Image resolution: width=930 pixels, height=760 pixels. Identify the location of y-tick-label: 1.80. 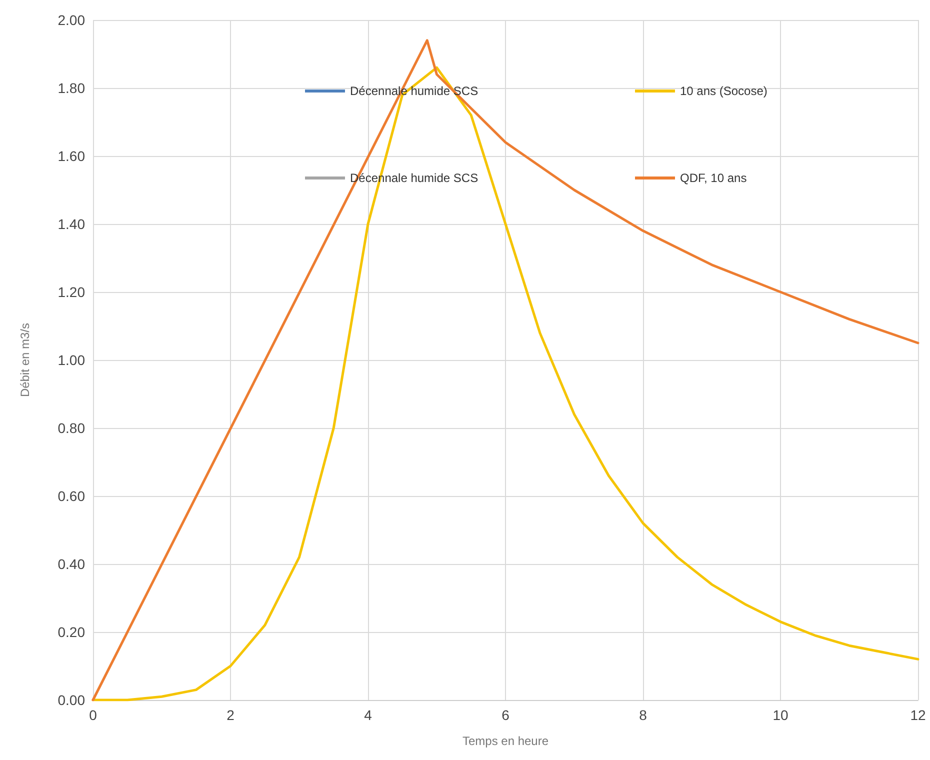
(72, 88).